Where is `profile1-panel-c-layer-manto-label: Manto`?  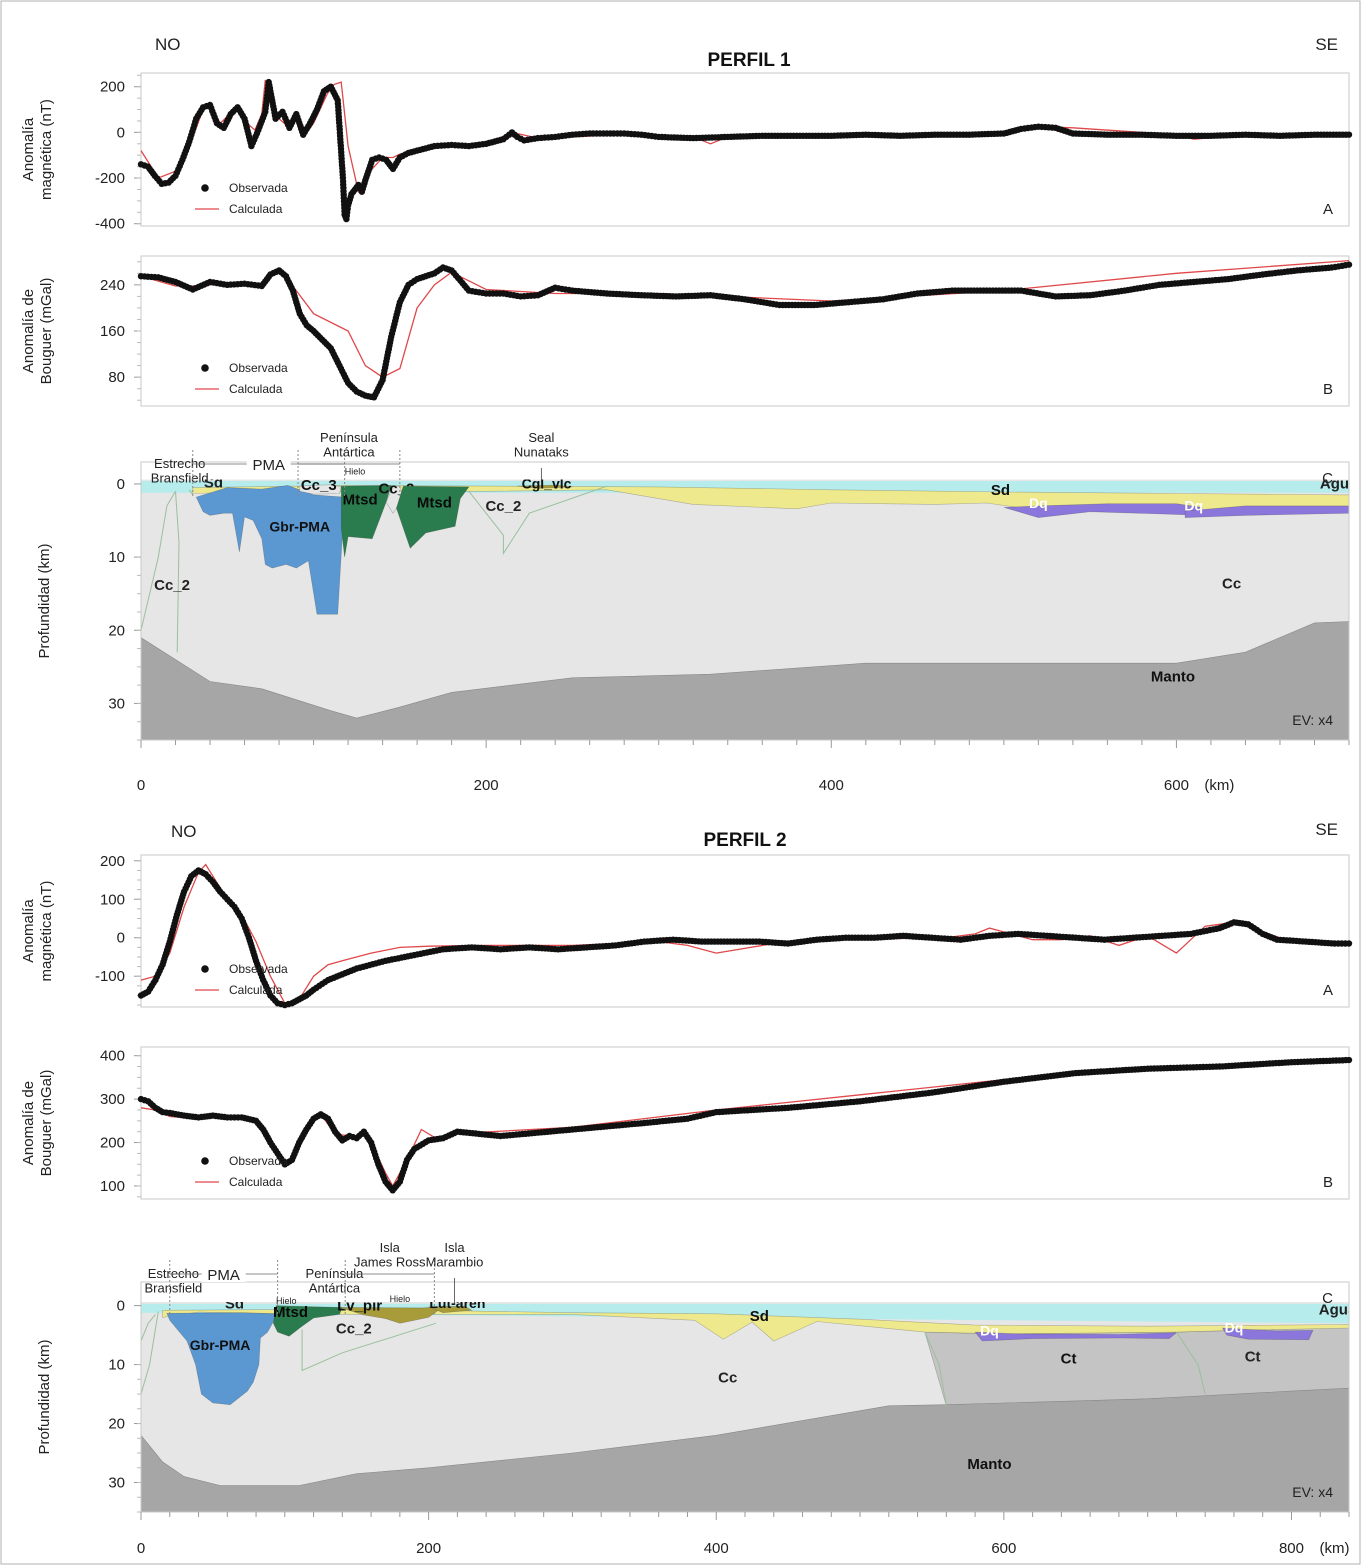 profile1-panel-c-layer-manto-label: Manto is located at coordinates (1173, 676).